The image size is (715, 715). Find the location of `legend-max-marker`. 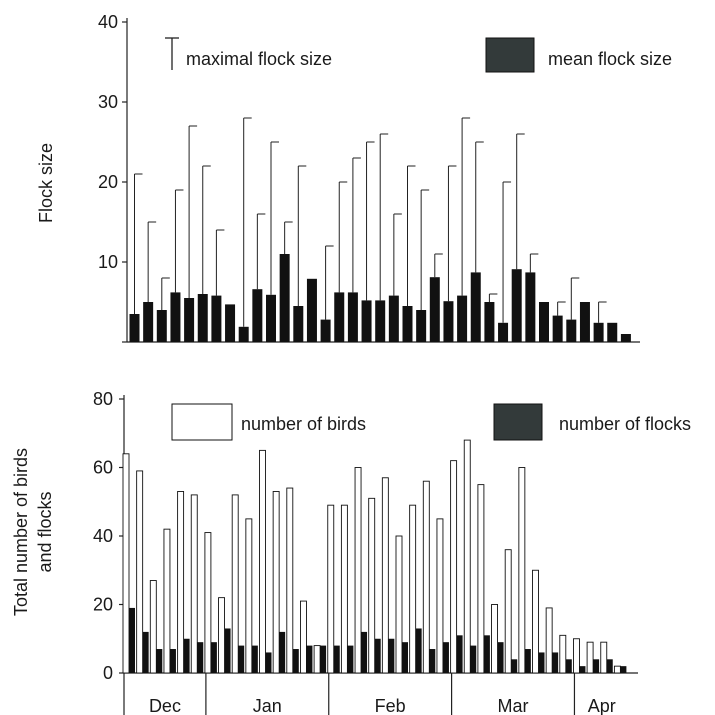

legend-max-marker is located at coordinates (172, 53).